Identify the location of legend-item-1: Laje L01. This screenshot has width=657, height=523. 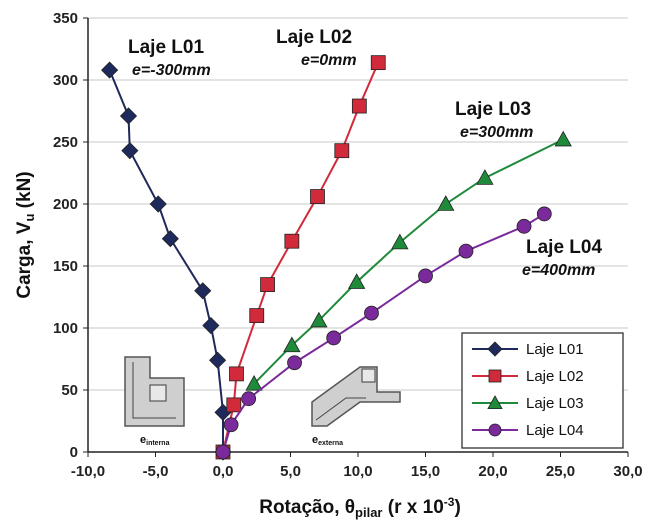
(528, 349).